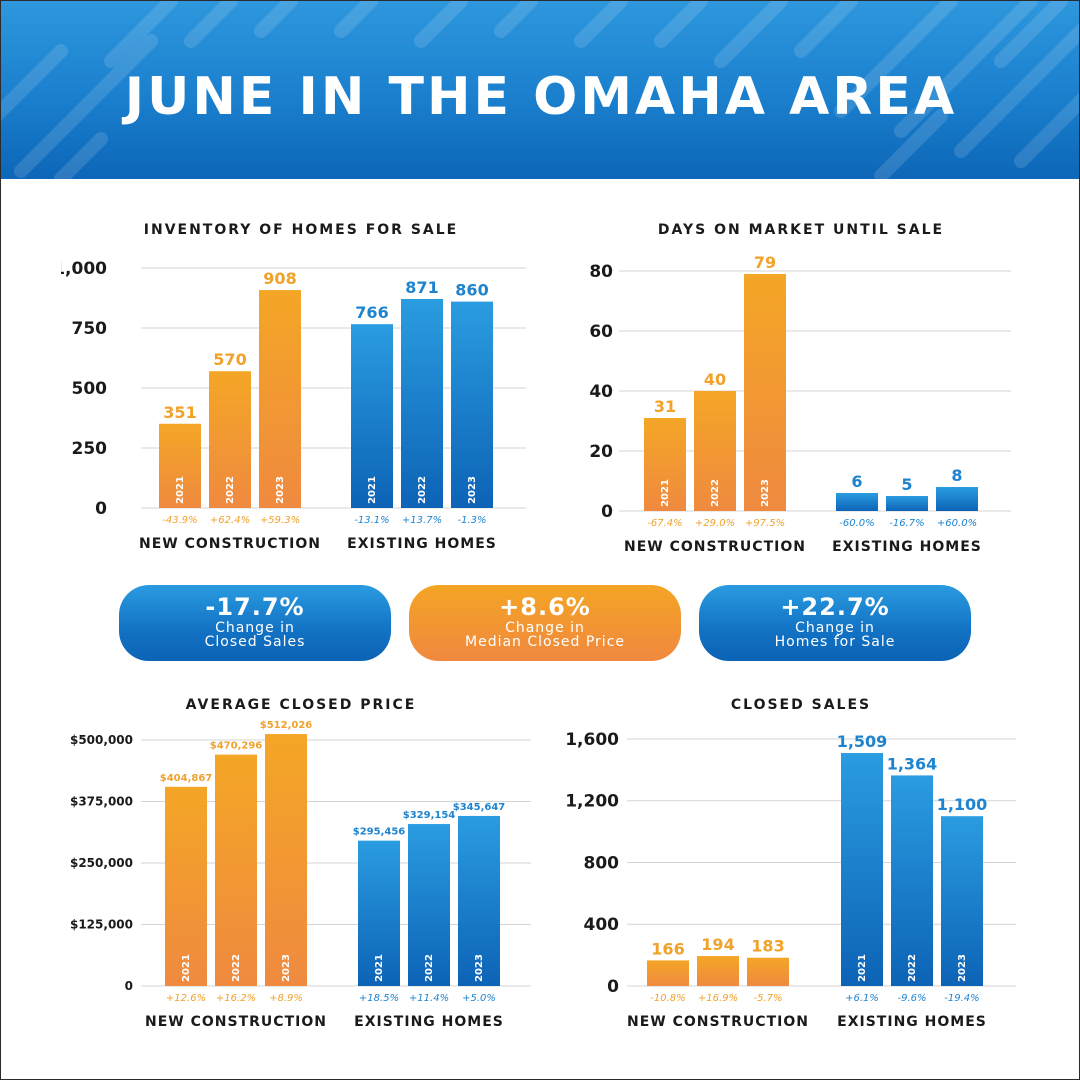 The image size is (1080, 1080). I want to click on bar-change-label: -1.3%, so click(471, 520).